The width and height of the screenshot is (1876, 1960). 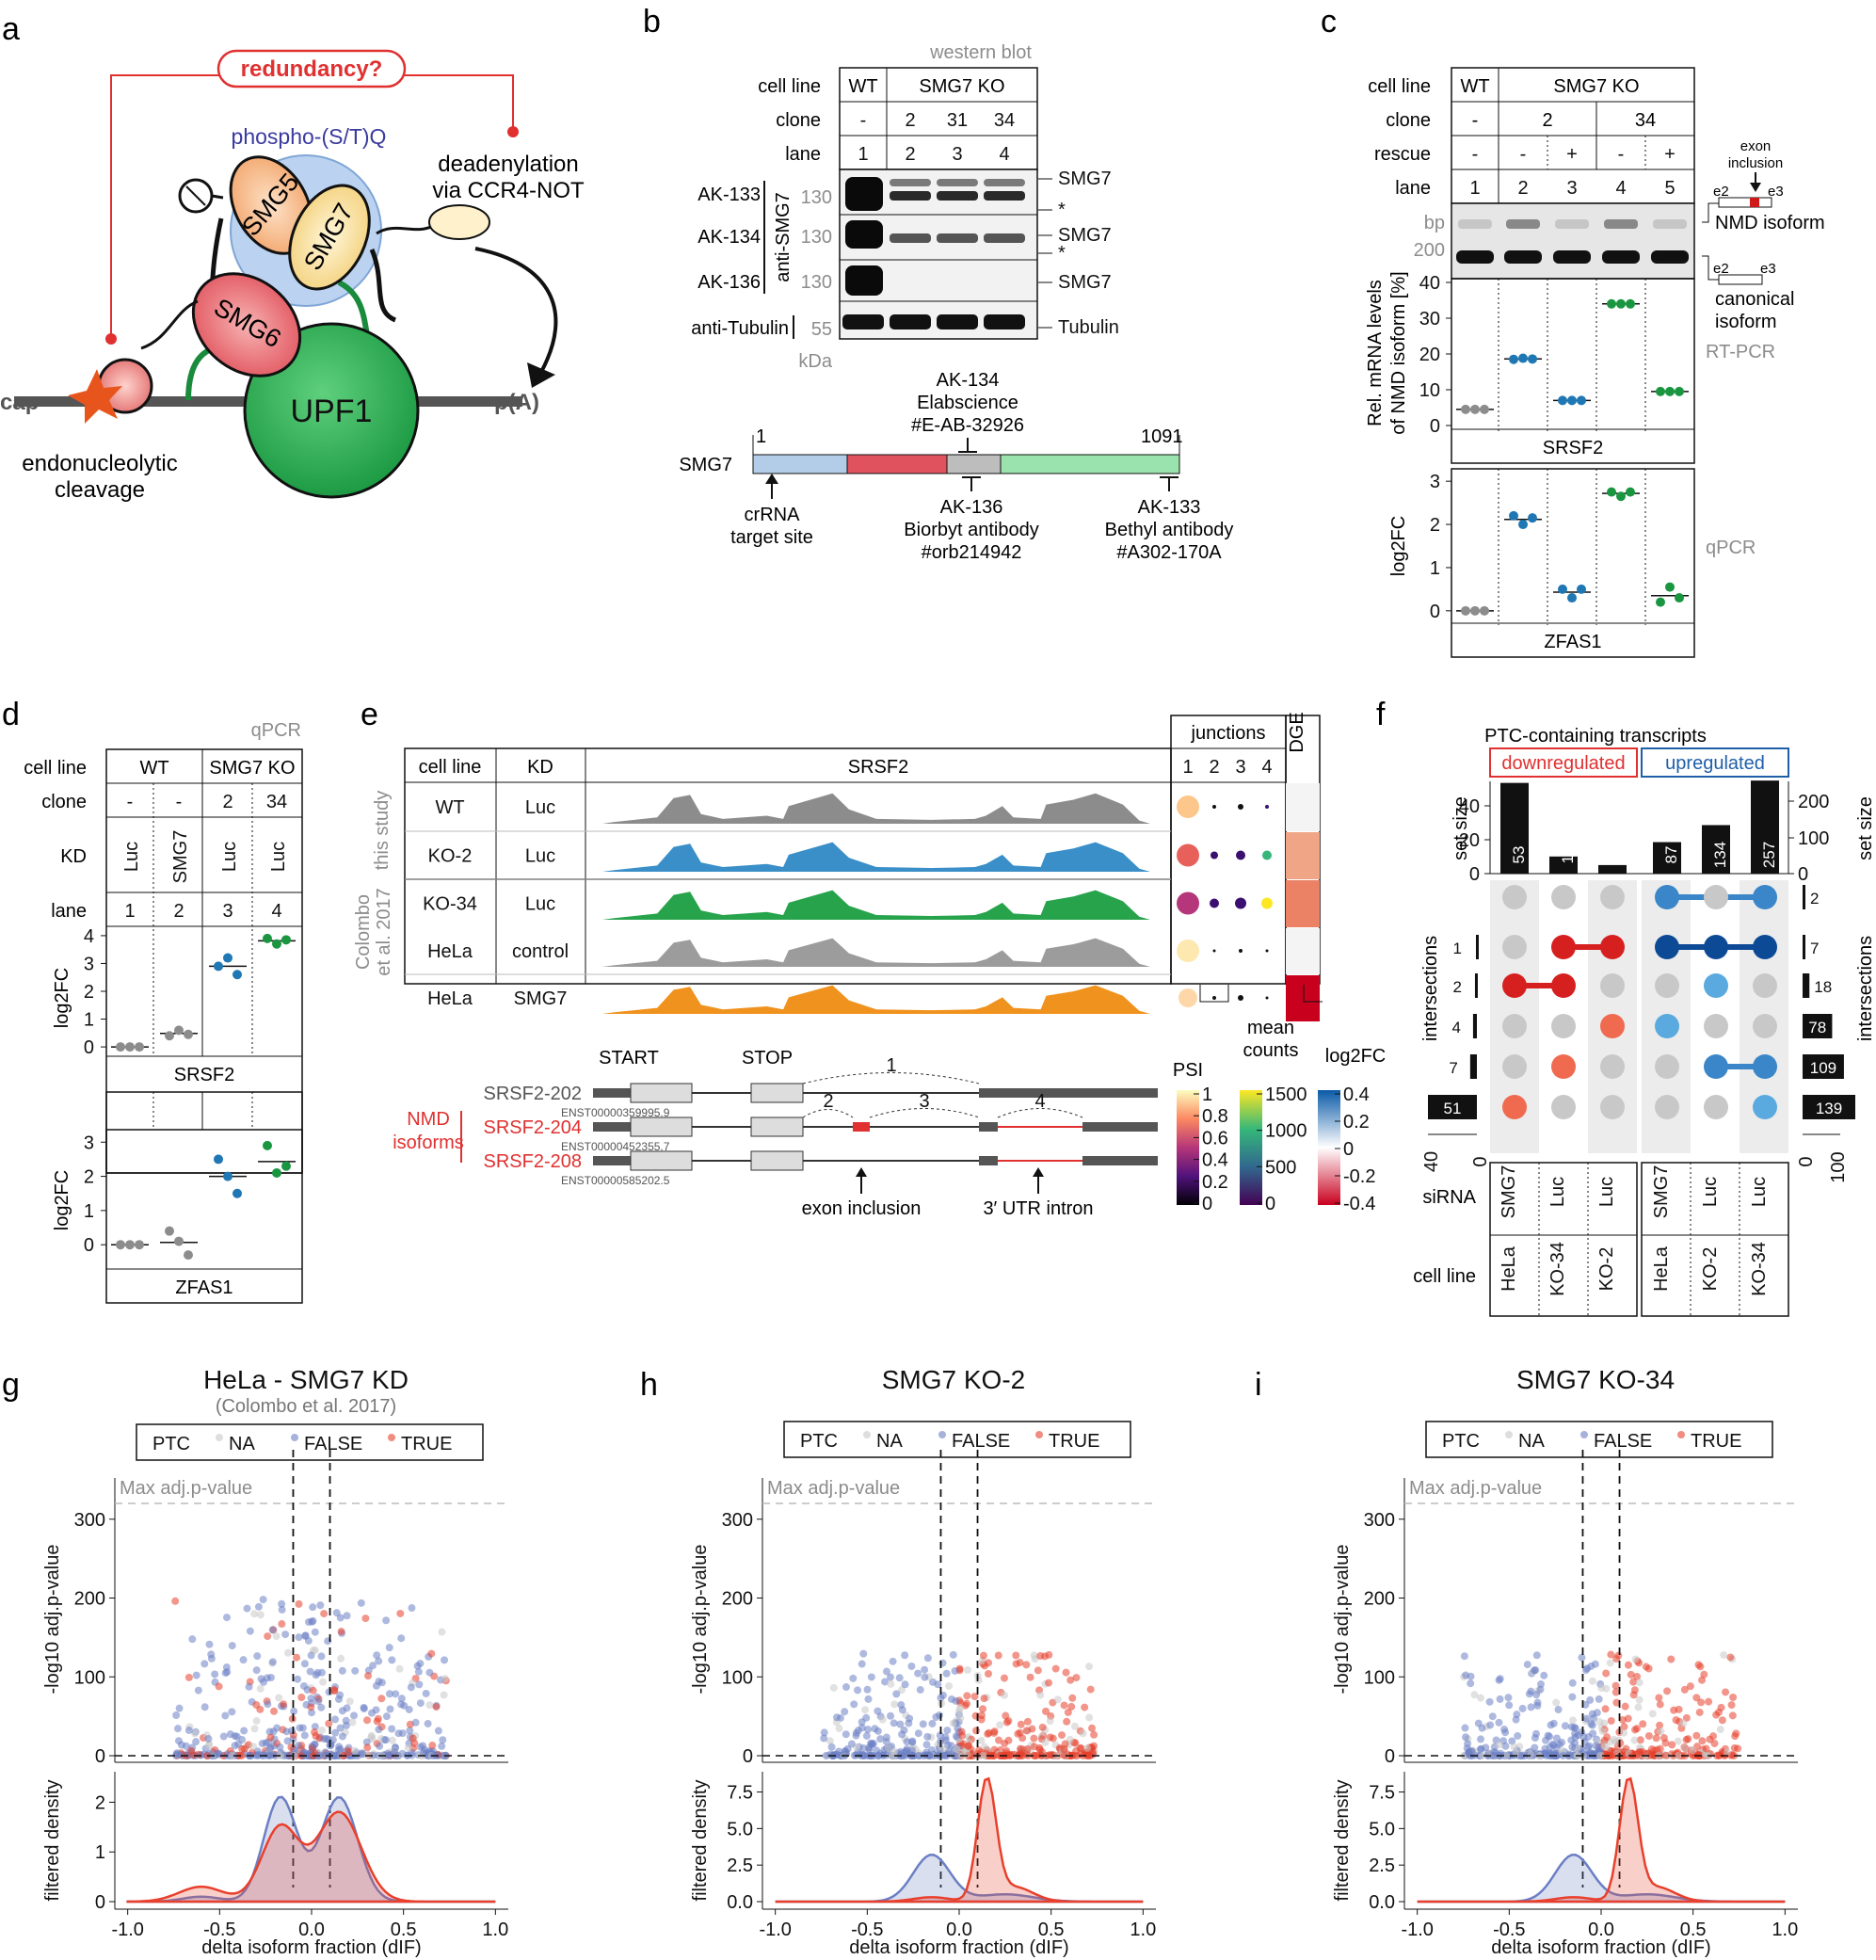 What do you see at coordinates (1228, 734) in the screenshot?
I see `header-junctions: junctions` at bounding box center [1228, 734].